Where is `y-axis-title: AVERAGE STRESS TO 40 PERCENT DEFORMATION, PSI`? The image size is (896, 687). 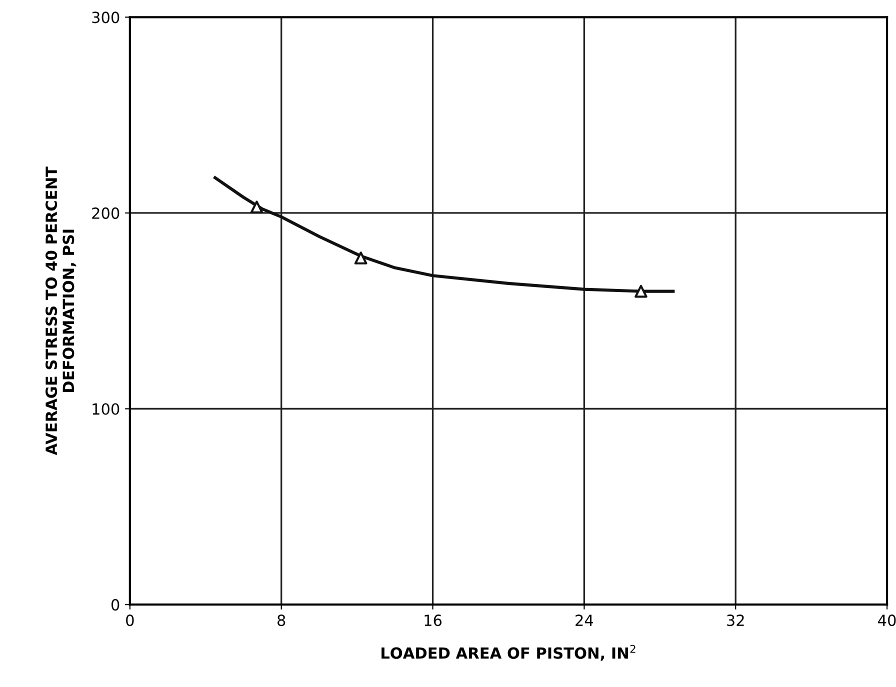
y-axis-title: AVERAGE STRESS TO 40 PERCENT DEFORMATION, PSI is located at coordinates (61, 311).